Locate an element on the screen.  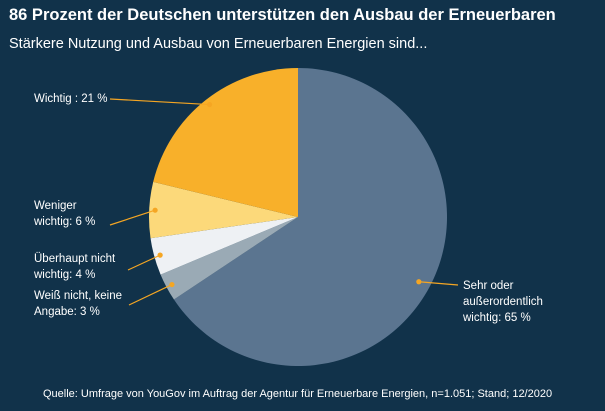
leader-line-weiss-nicht is located at coordinates (150, 295).